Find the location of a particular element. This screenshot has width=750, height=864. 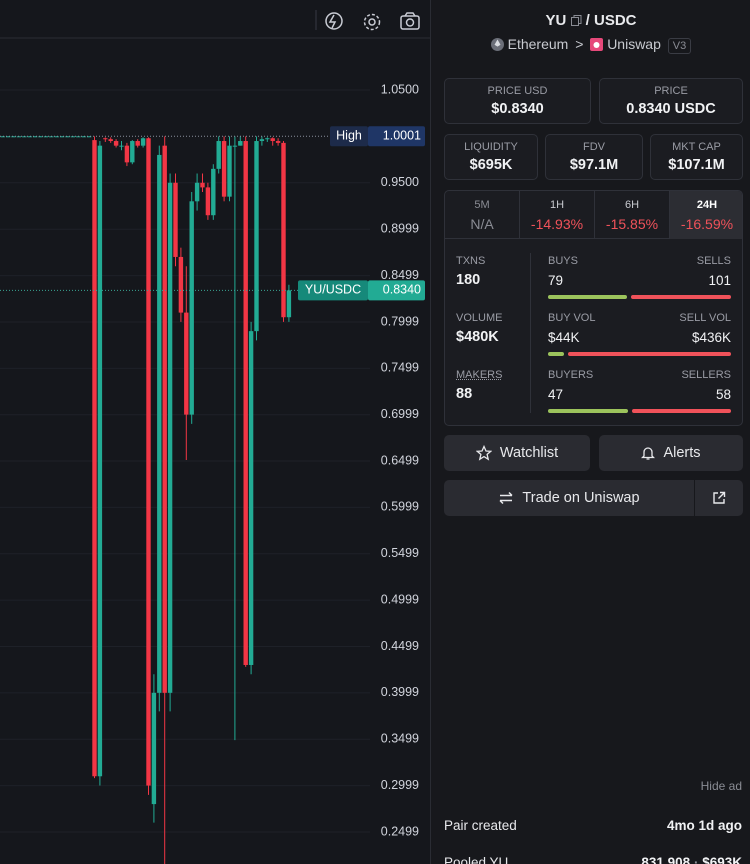

card-label: PRICE USD is located at coordinates (517, 91).